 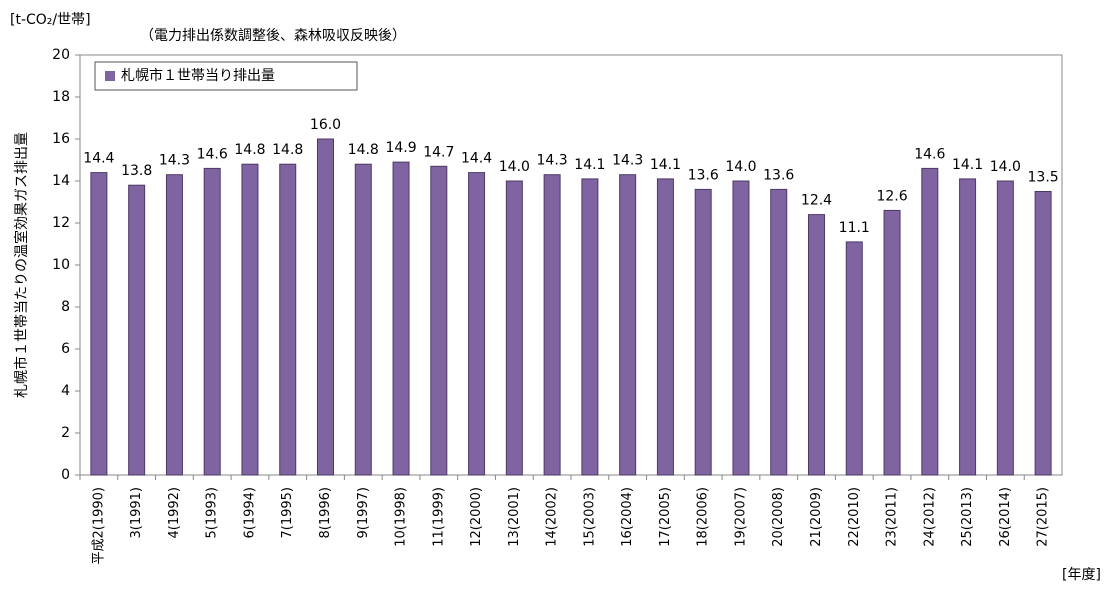 I want to click on y-tick-label: 12, so click(x=61, y=223).